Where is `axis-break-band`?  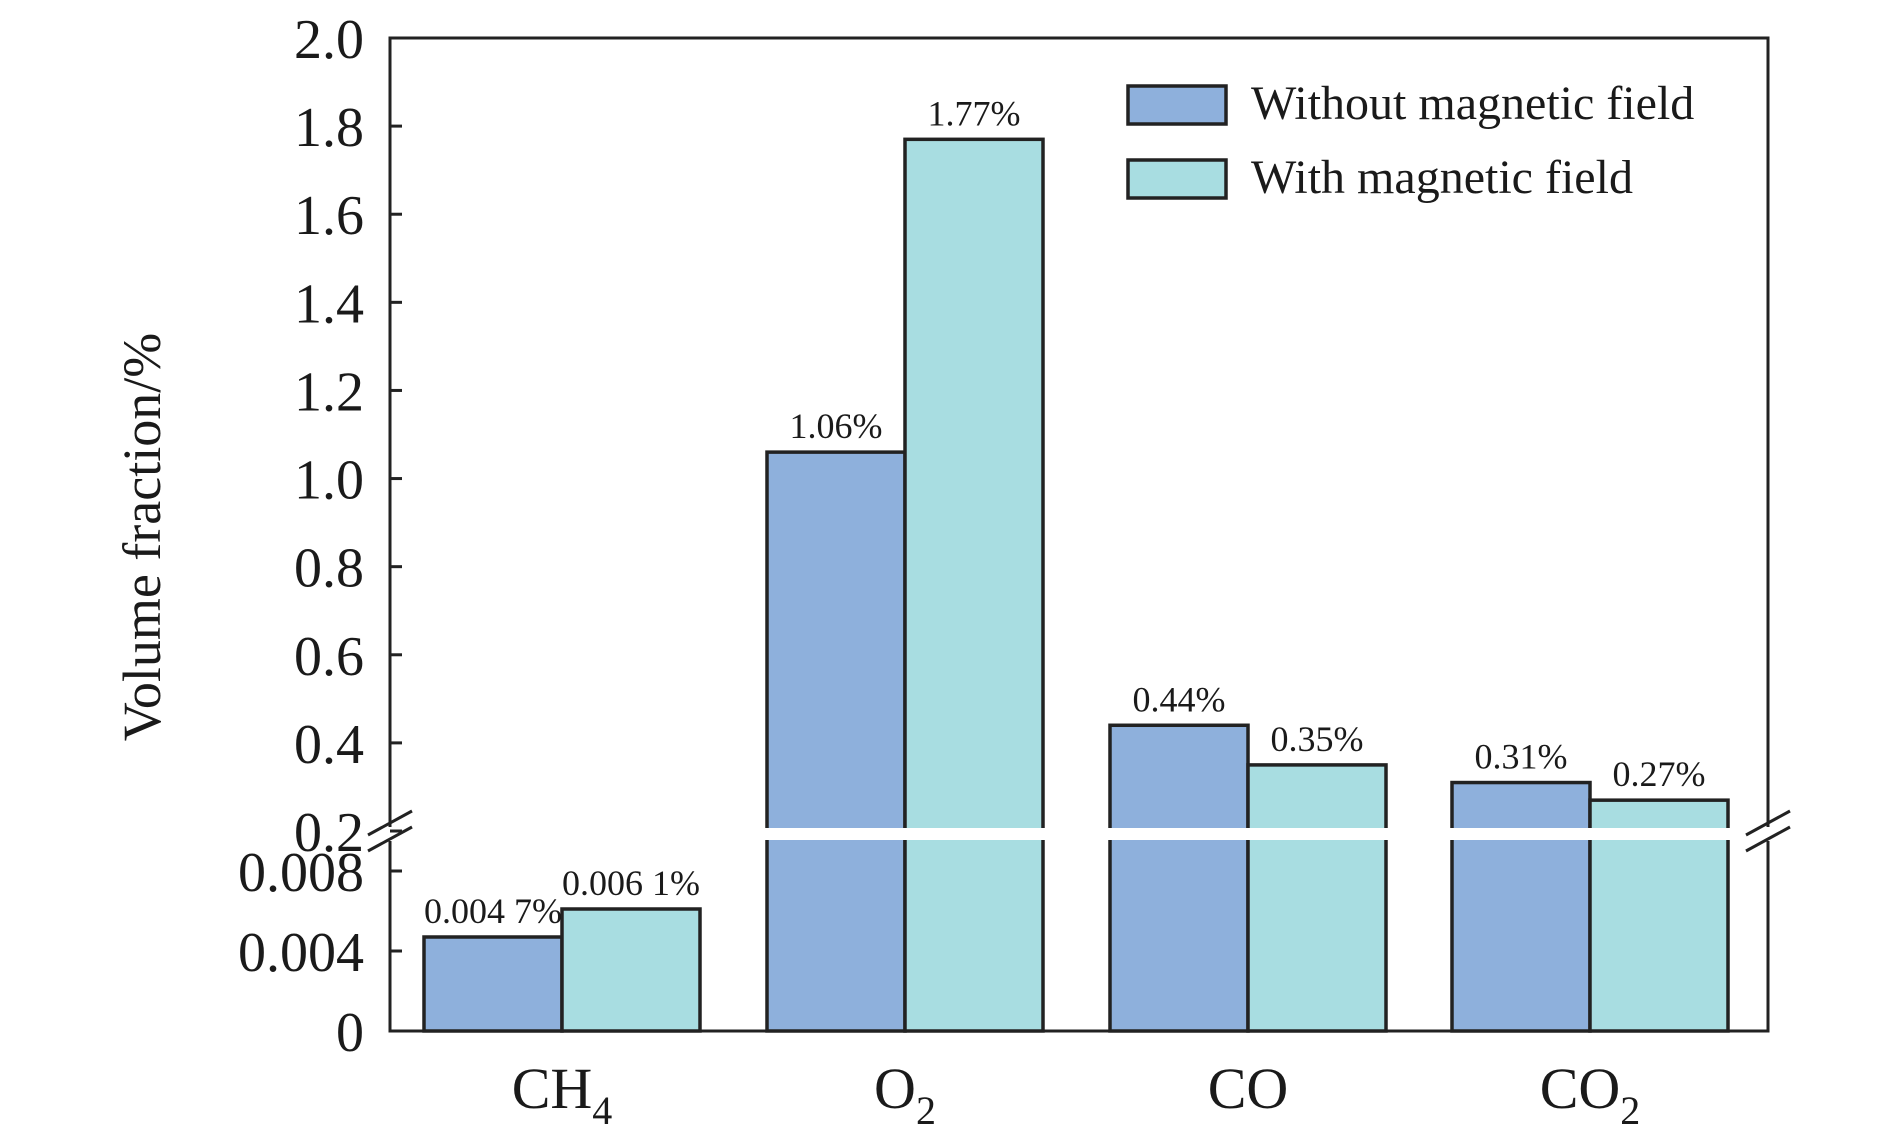
axis-break-band is located at coordinates (1079, 834).